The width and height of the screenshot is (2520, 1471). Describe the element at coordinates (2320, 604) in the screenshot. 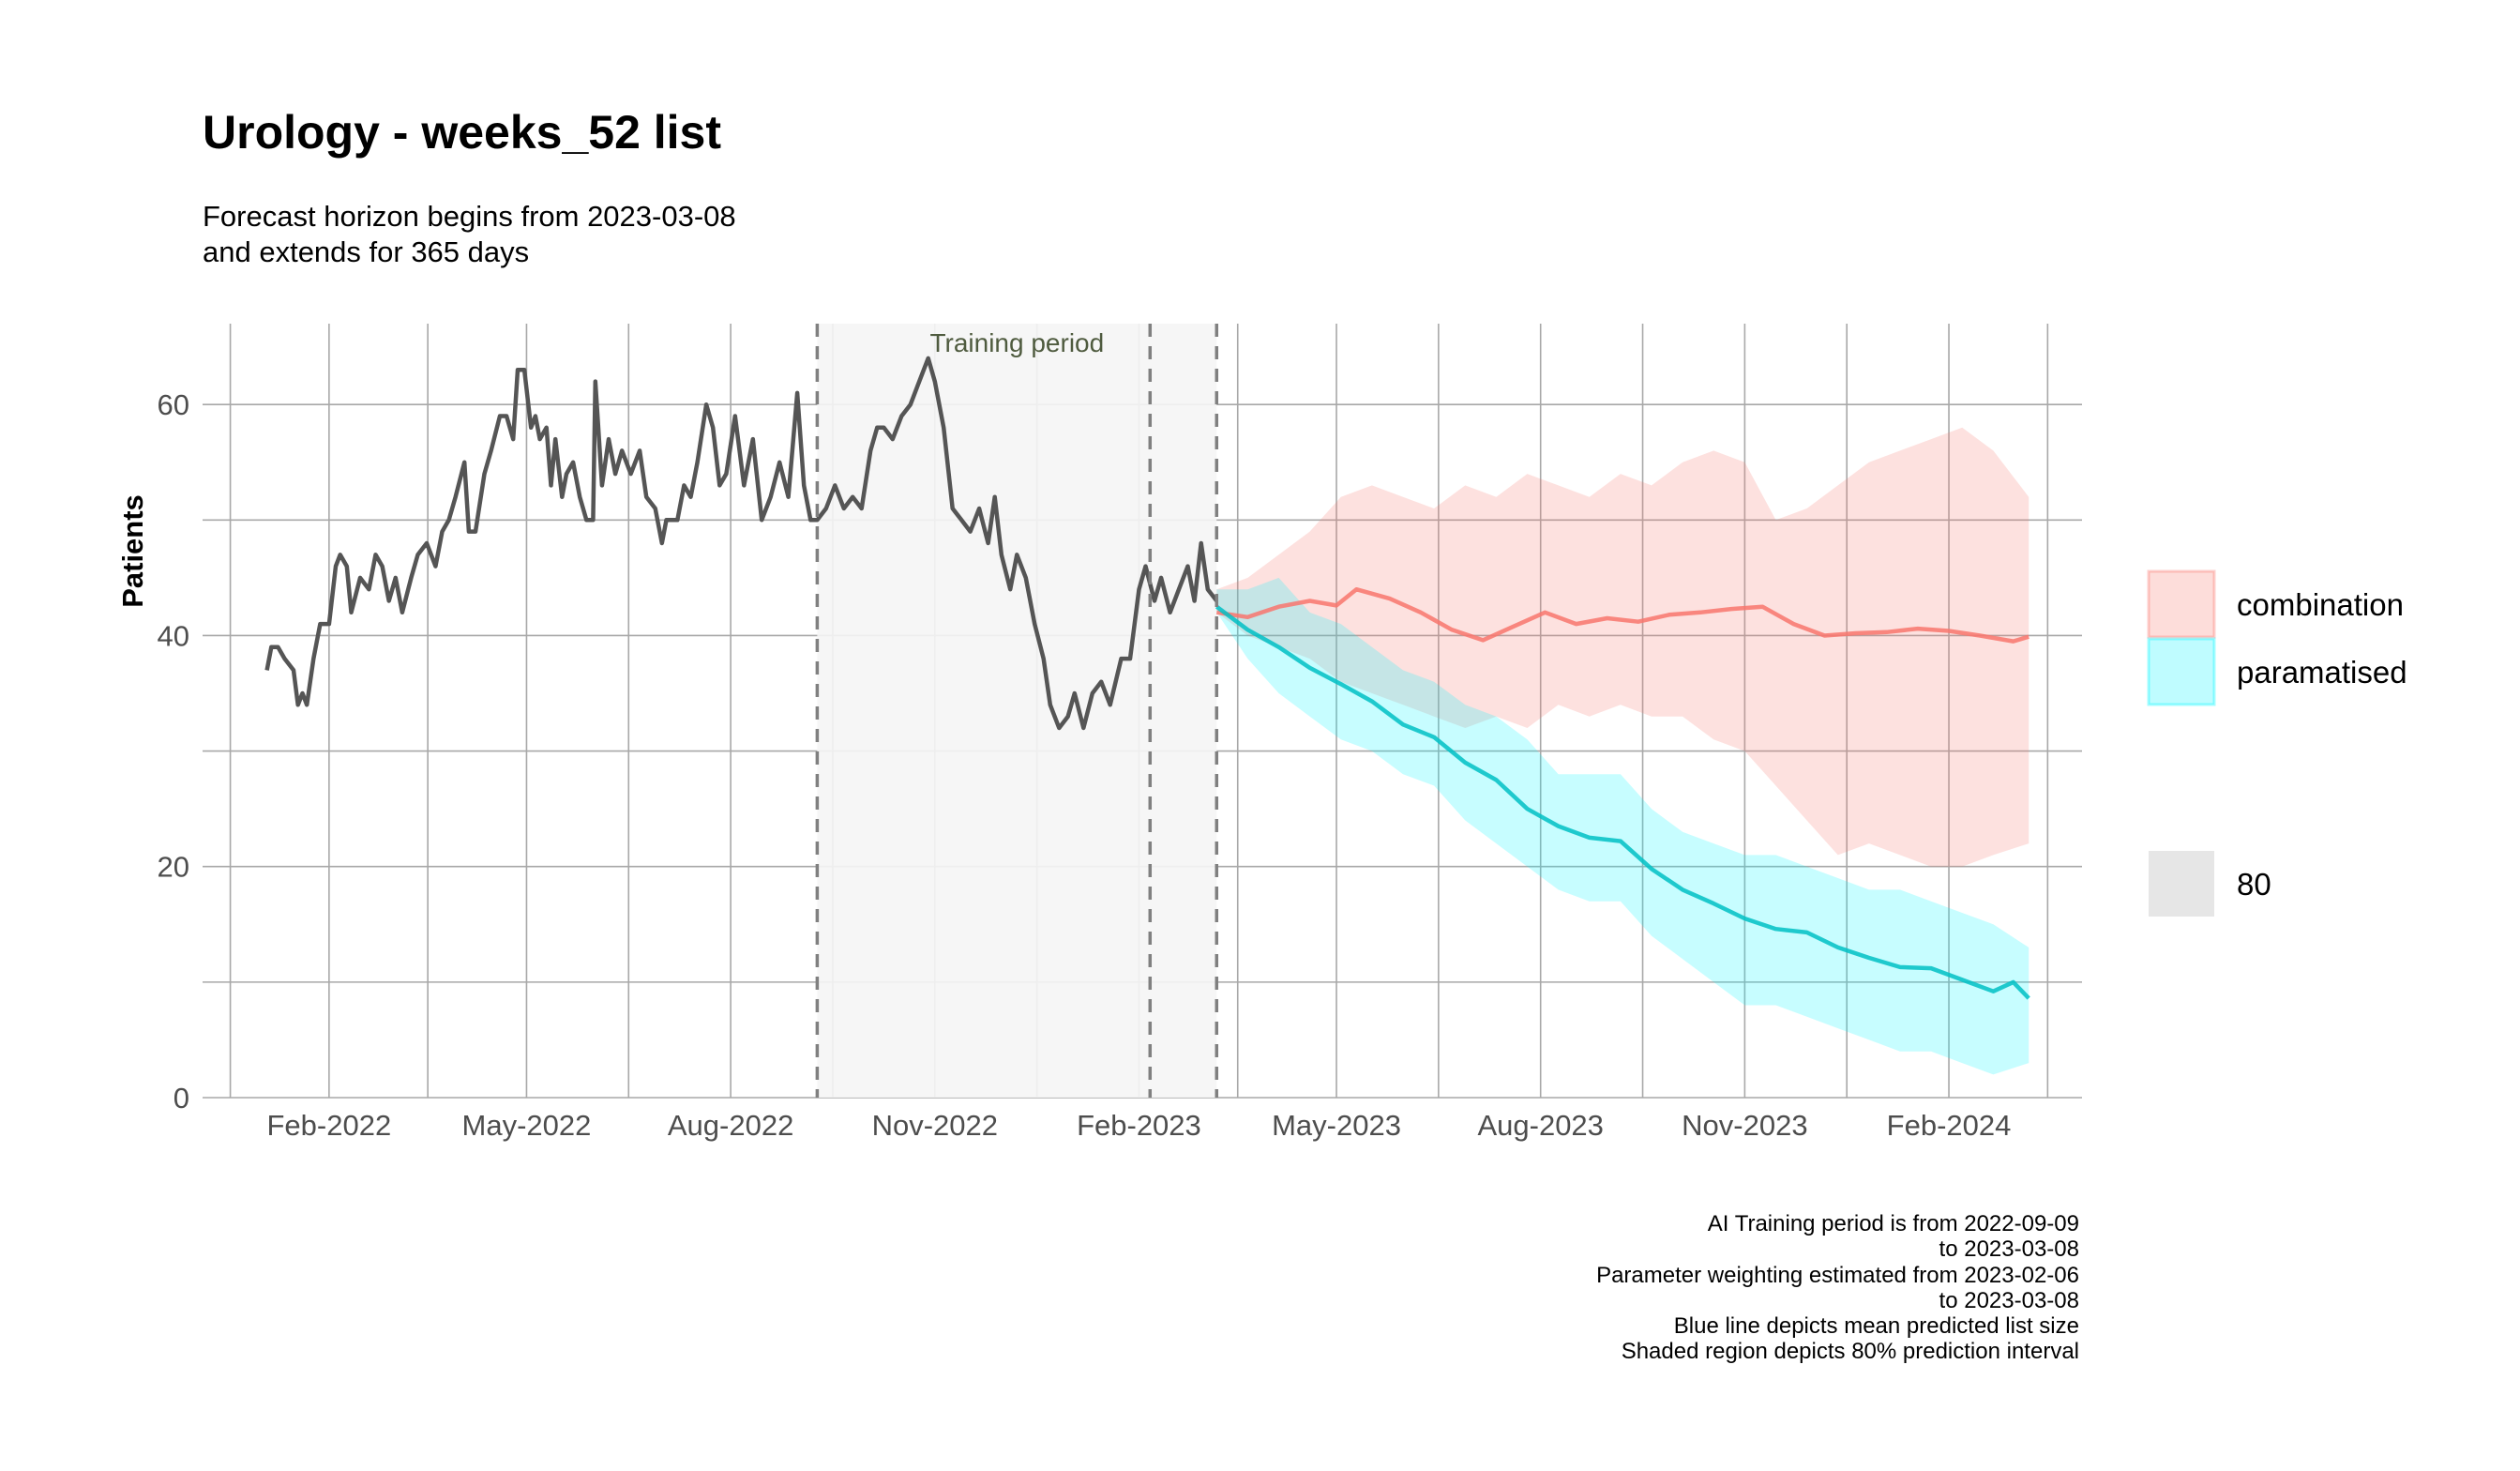

I see `legend-label-combination: combination` at that location.